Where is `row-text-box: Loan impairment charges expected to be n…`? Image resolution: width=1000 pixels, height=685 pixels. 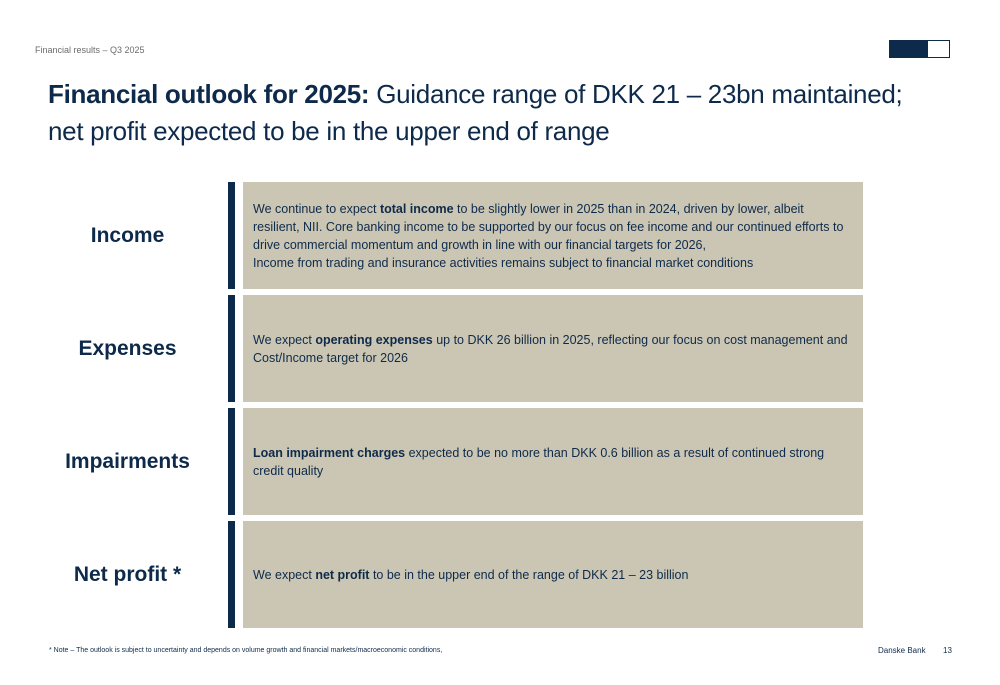 row-text-box: Loan impairment charges expected to be n… is located at coordinates (553, 461).